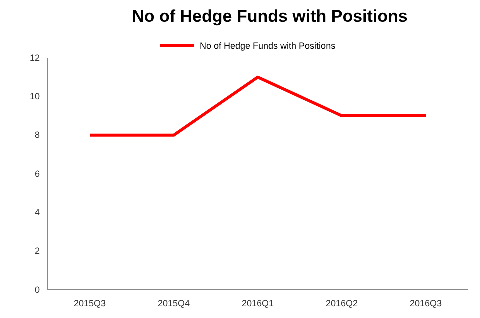 This screenshot has height=318, width=480. Describe the element at coordinates (37, 251) in the screenshot. I see `y-tick-label: 2` at that location.